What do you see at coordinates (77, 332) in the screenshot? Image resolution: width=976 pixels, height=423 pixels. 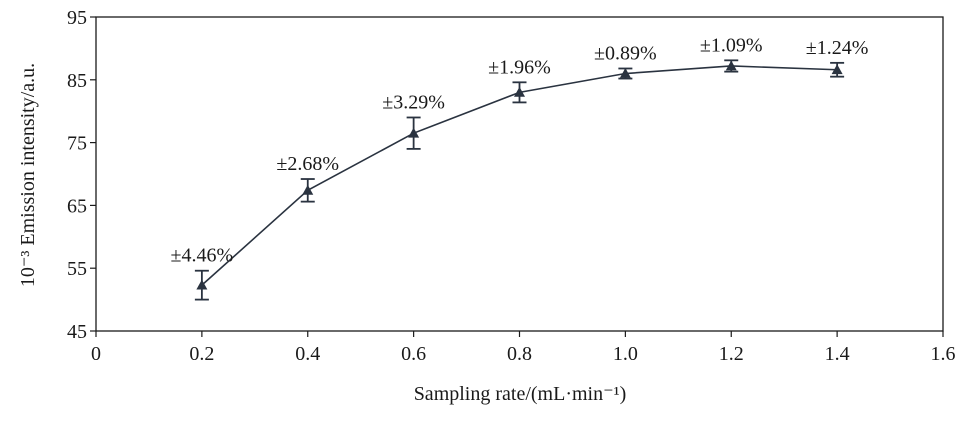 I see `y-tick-label: 45` at bounding box center [77, 332].